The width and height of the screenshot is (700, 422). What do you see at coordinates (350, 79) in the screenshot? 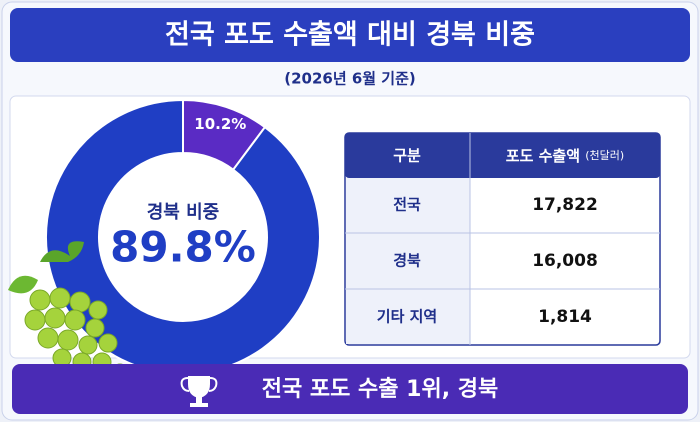
I see `subtitle: (2026년 6월 기준)` at bounding box center [350, 79].